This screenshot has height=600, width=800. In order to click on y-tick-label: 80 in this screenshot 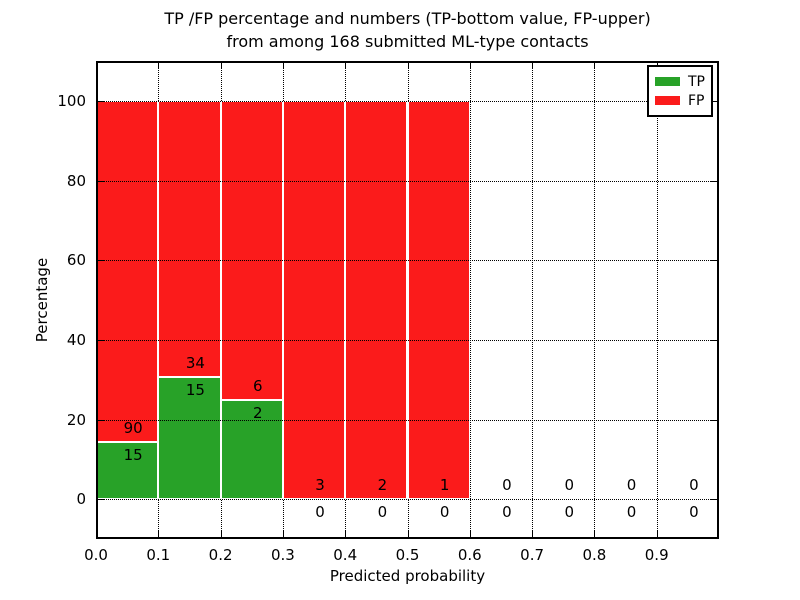, I will do `click(76, 180)`.